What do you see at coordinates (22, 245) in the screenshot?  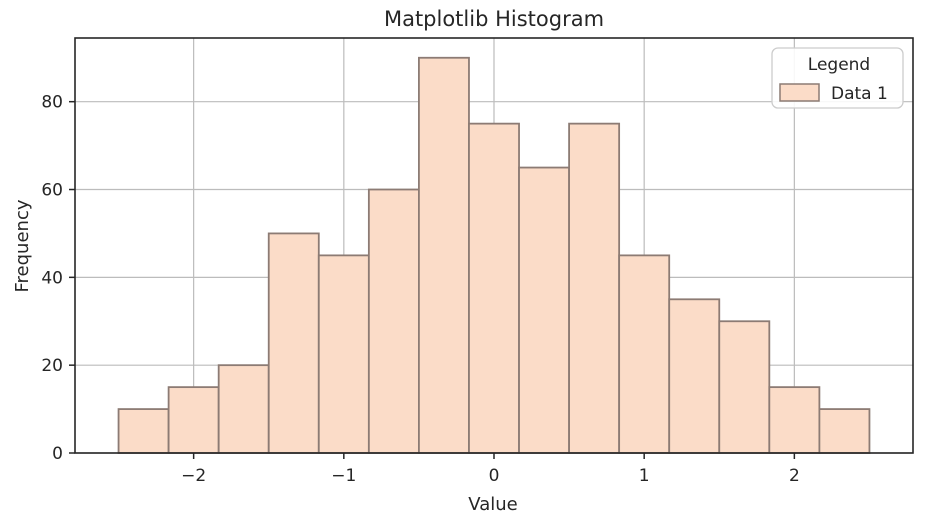 I see `y-axis-label: Frequency` at bounding box center [22, 245].